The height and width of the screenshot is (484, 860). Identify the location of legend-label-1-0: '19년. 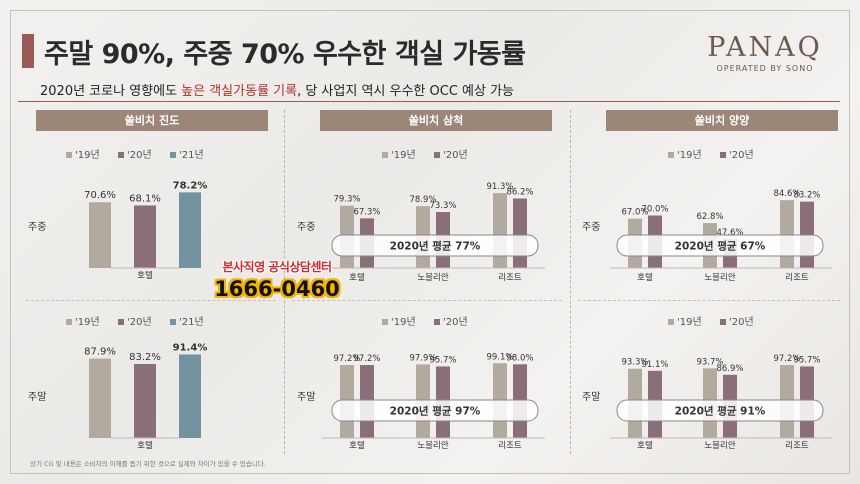
(403, 155).